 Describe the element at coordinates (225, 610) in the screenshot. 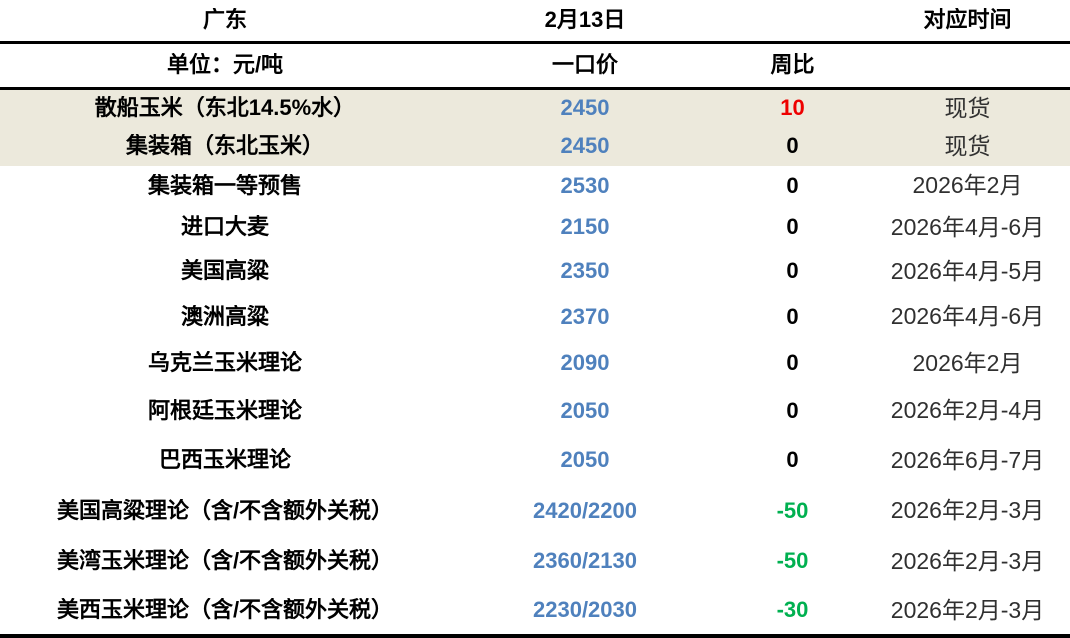

I see `commodity-name: 美西玉米理论（含/不含额外关税）` at that location.